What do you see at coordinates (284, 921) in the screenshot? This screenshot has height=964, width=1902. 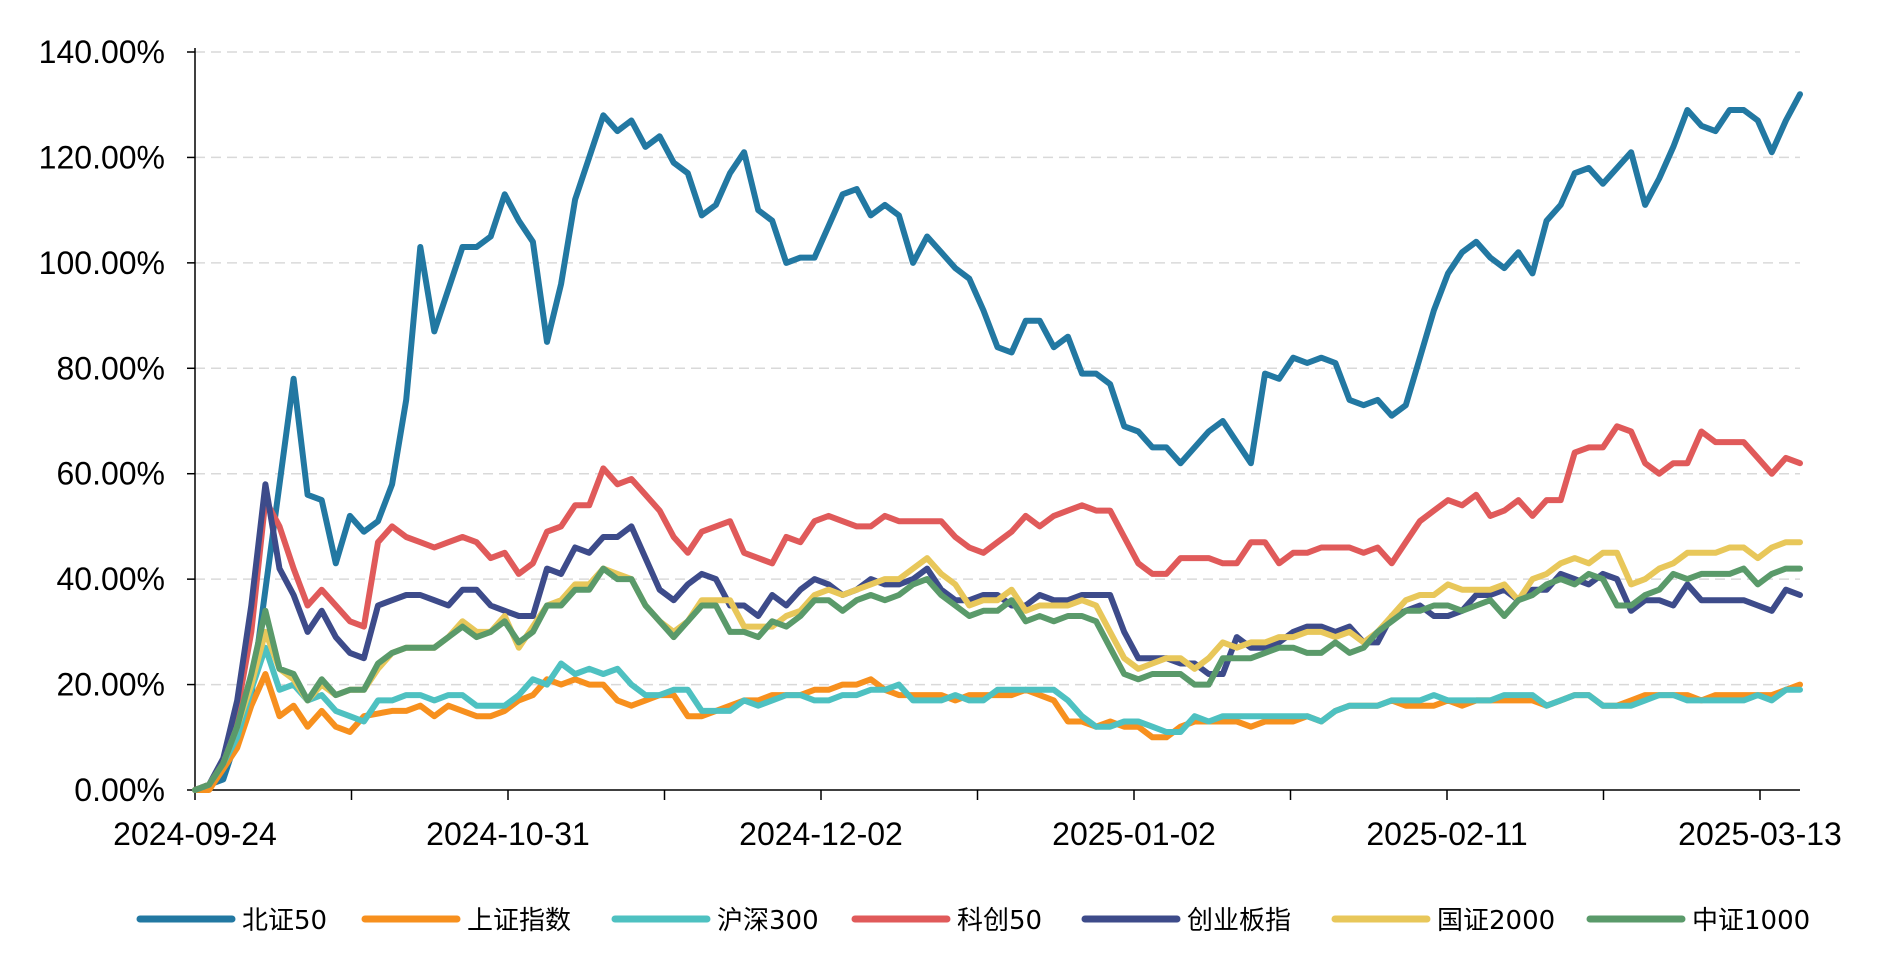 I see `legend-label: 北证50` at bounding box center [284, 921].